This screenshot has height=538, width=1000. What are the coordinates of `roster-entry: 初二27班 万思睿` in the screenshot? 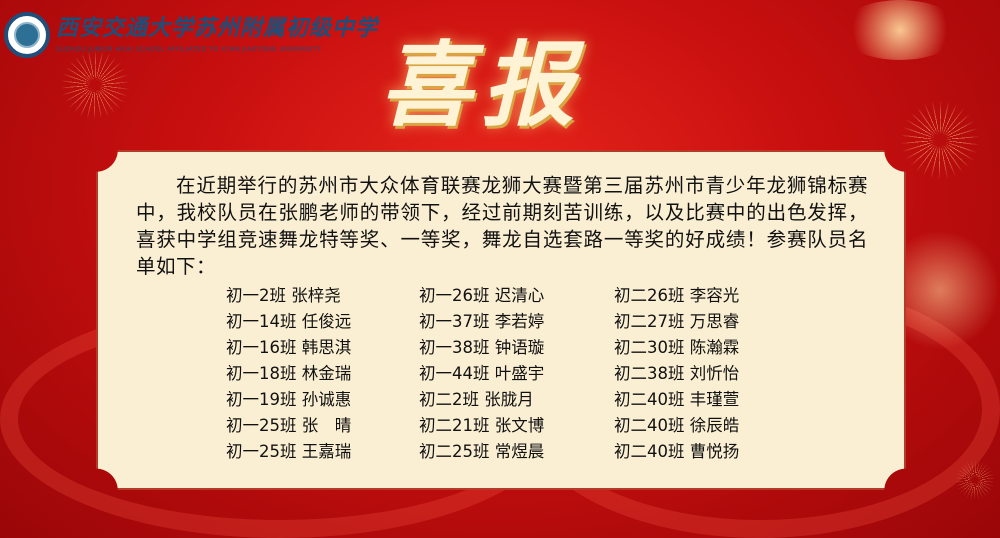 It's located at (677, 321).